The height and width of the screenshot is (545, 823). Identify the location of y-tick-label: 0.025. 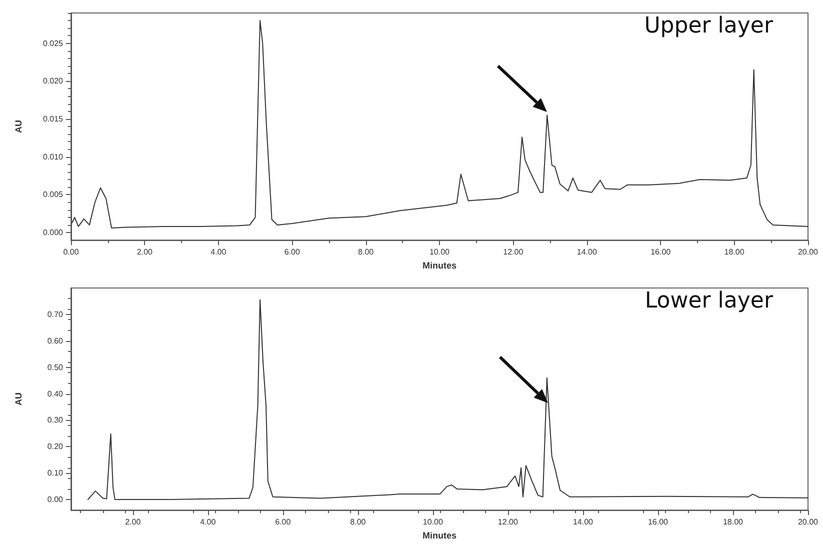
(53, 43).